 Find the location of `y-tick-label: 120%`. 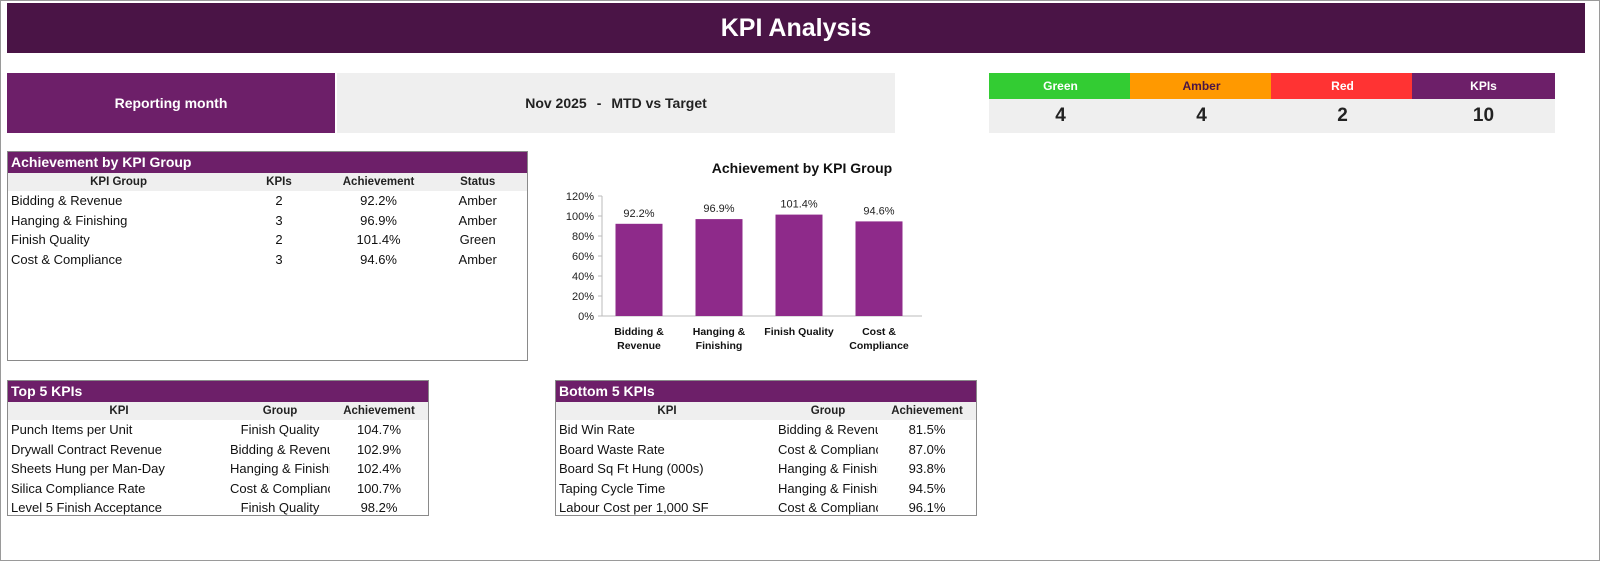

y-tick-label: 120% is located at coordinates (580, 197).